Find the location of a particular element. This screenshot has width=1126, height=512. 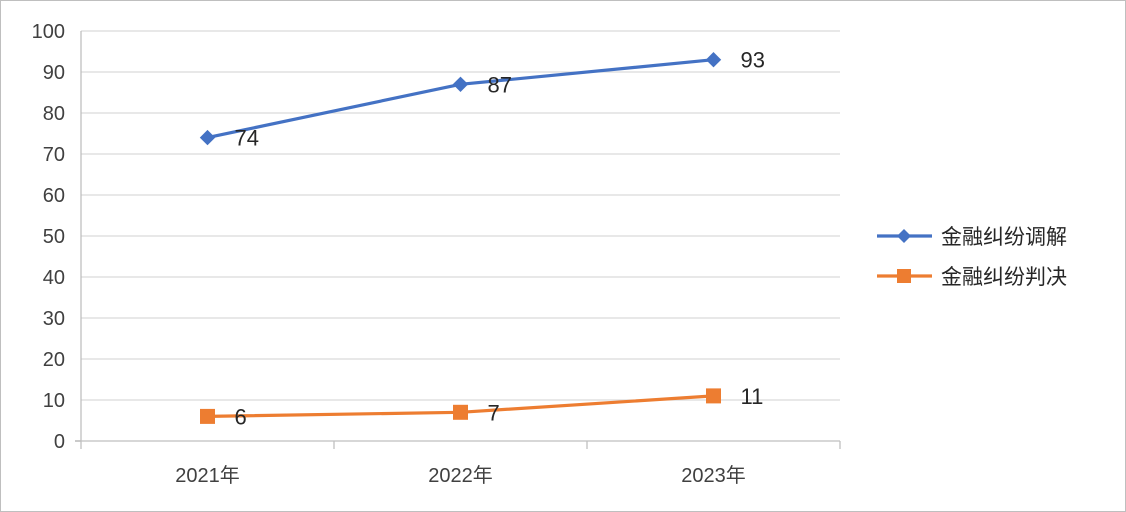

x-tick-label: 2023年 is located at coordinates (713, 475).